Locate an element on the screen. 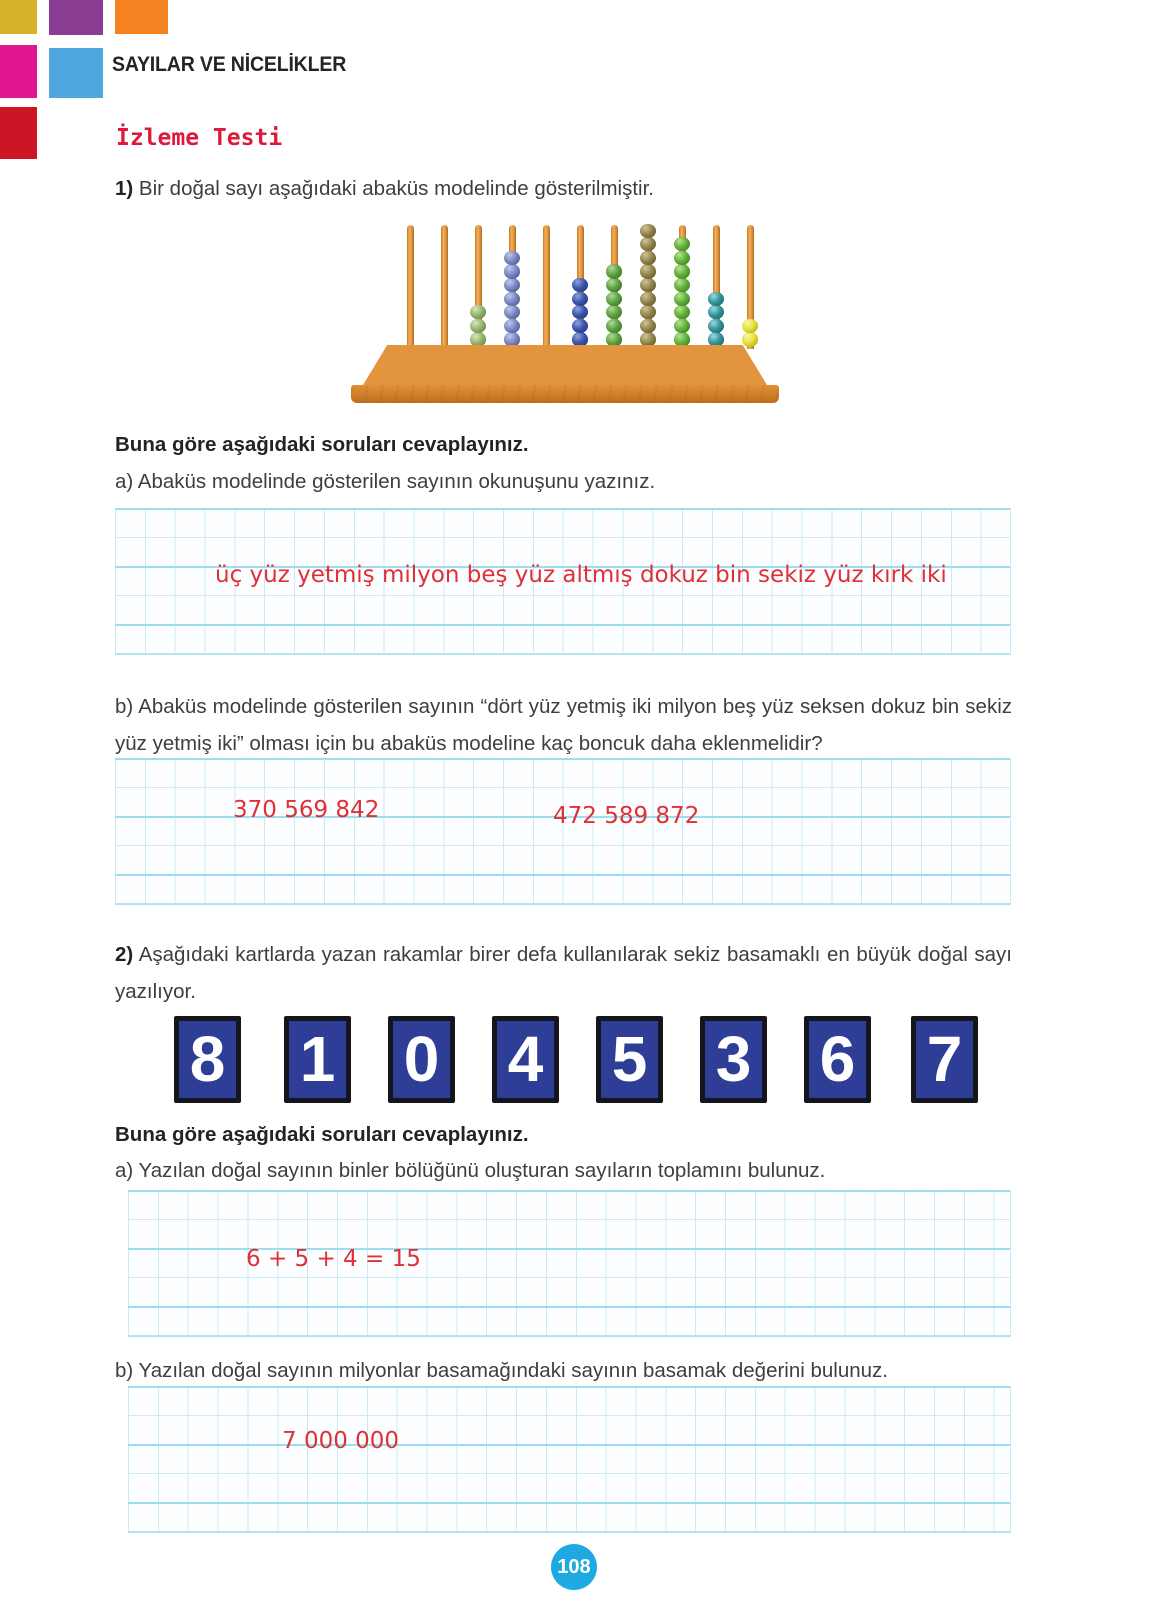 Image resolution: width=1151 pixels, height=1624 pixels. digit-card: 5 is located at coordinates (629, 1059).